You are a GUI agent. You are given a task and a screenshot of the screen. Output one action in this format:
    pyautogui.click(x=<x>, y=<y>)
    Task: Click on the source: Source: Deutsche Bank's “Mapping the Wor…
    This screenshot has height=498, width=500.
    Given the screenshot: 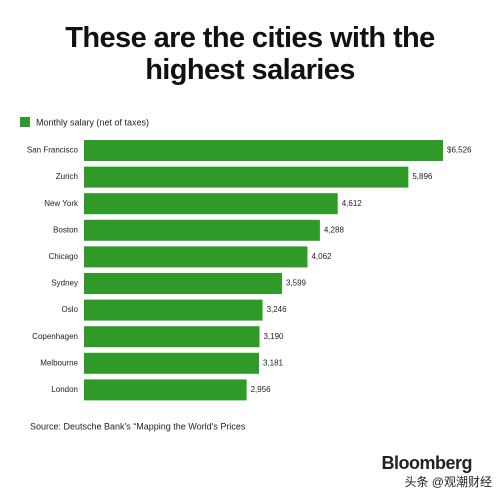 What is the action you would take?
    pyautogui.click(x=138, y=426)
    